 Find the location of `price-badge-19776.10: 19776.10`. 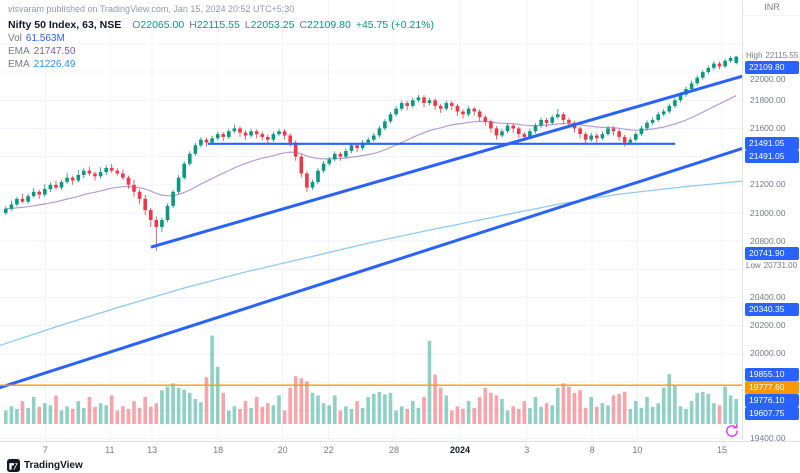

price-badge-19776.10: 19776.10 is located at coordinates (772, 400).